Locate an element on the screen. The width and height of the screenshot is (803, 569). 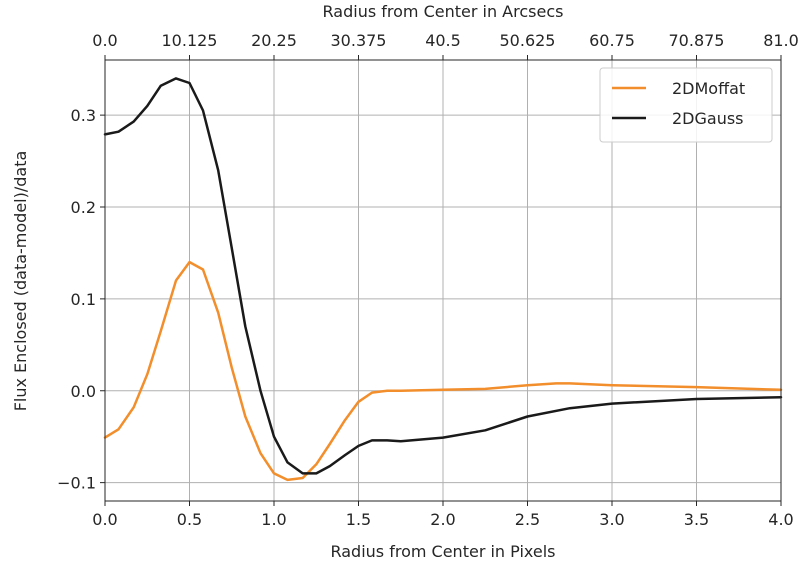
top-tick-label: 30.375 is located at coordinates (359, 40).